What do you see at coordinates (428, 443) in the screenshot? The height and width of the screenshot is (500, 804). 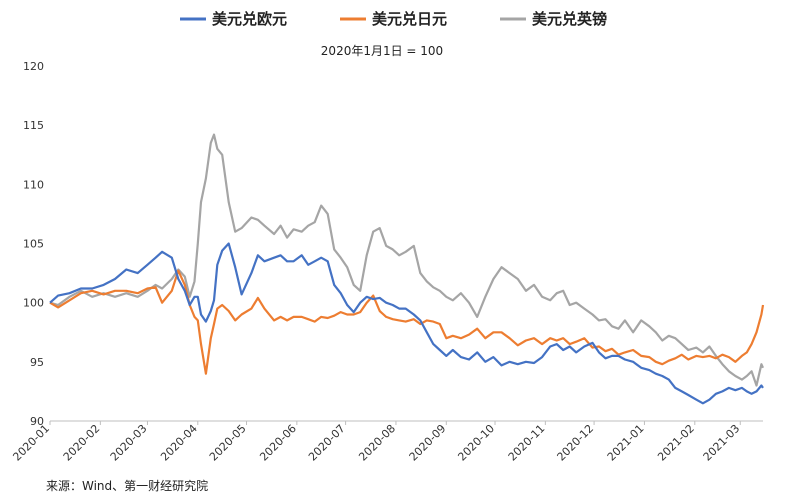 I see `x-tick-label: 2020-09` at bounding box center [428, 443].